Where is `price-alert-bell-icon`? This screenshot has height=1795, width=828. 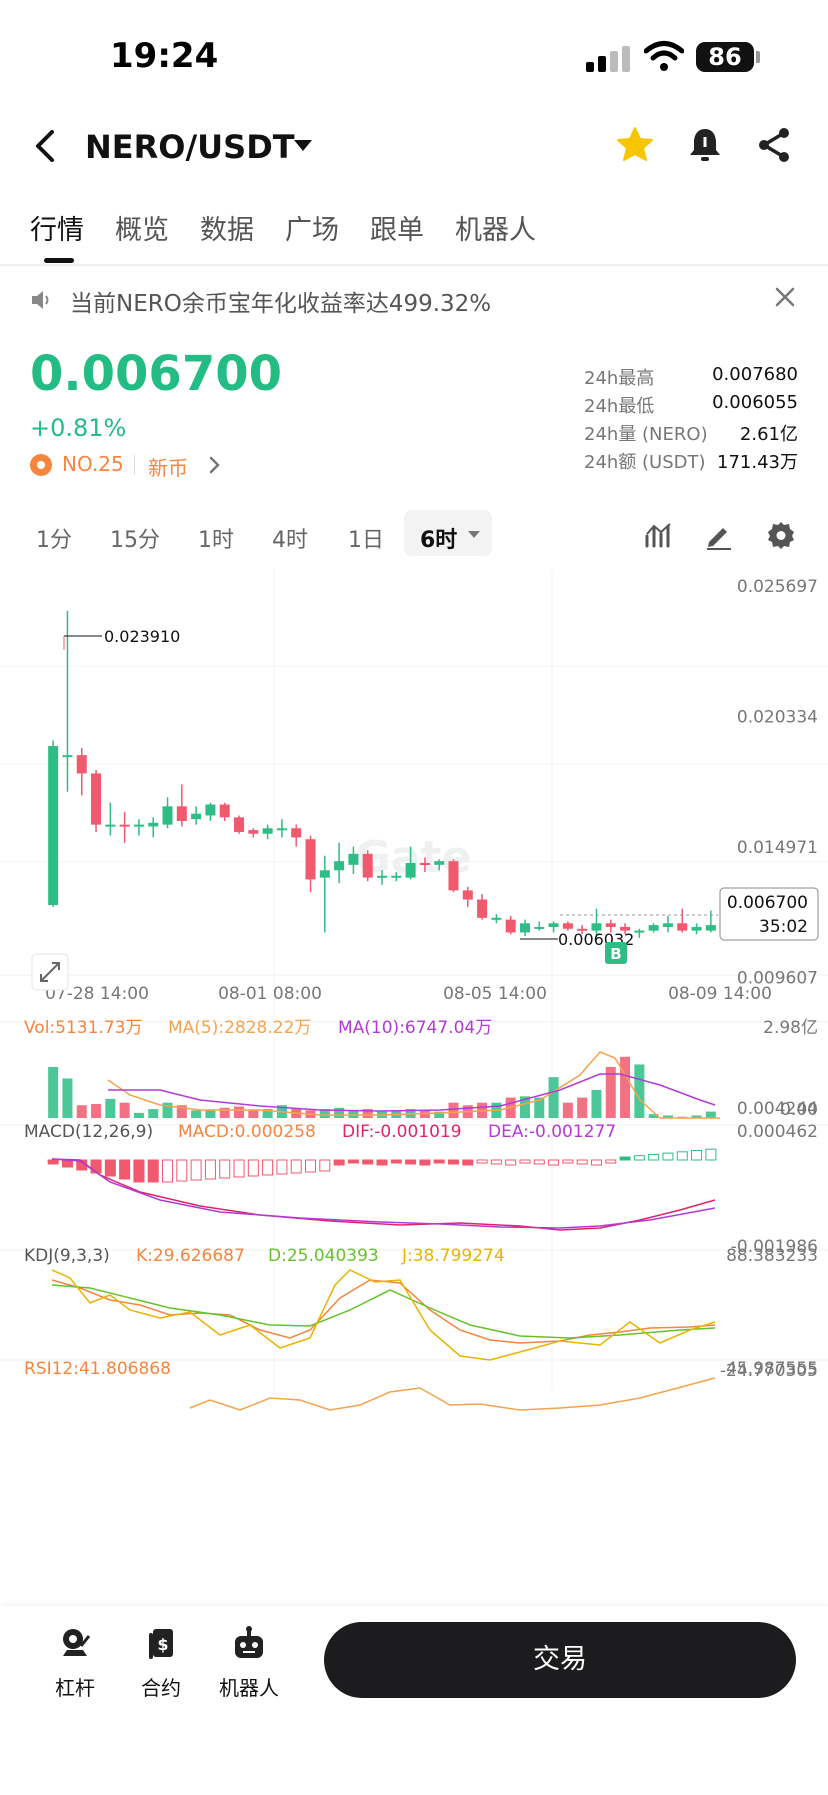
price-alert-bell-icon is located at coordinates (705, 145).